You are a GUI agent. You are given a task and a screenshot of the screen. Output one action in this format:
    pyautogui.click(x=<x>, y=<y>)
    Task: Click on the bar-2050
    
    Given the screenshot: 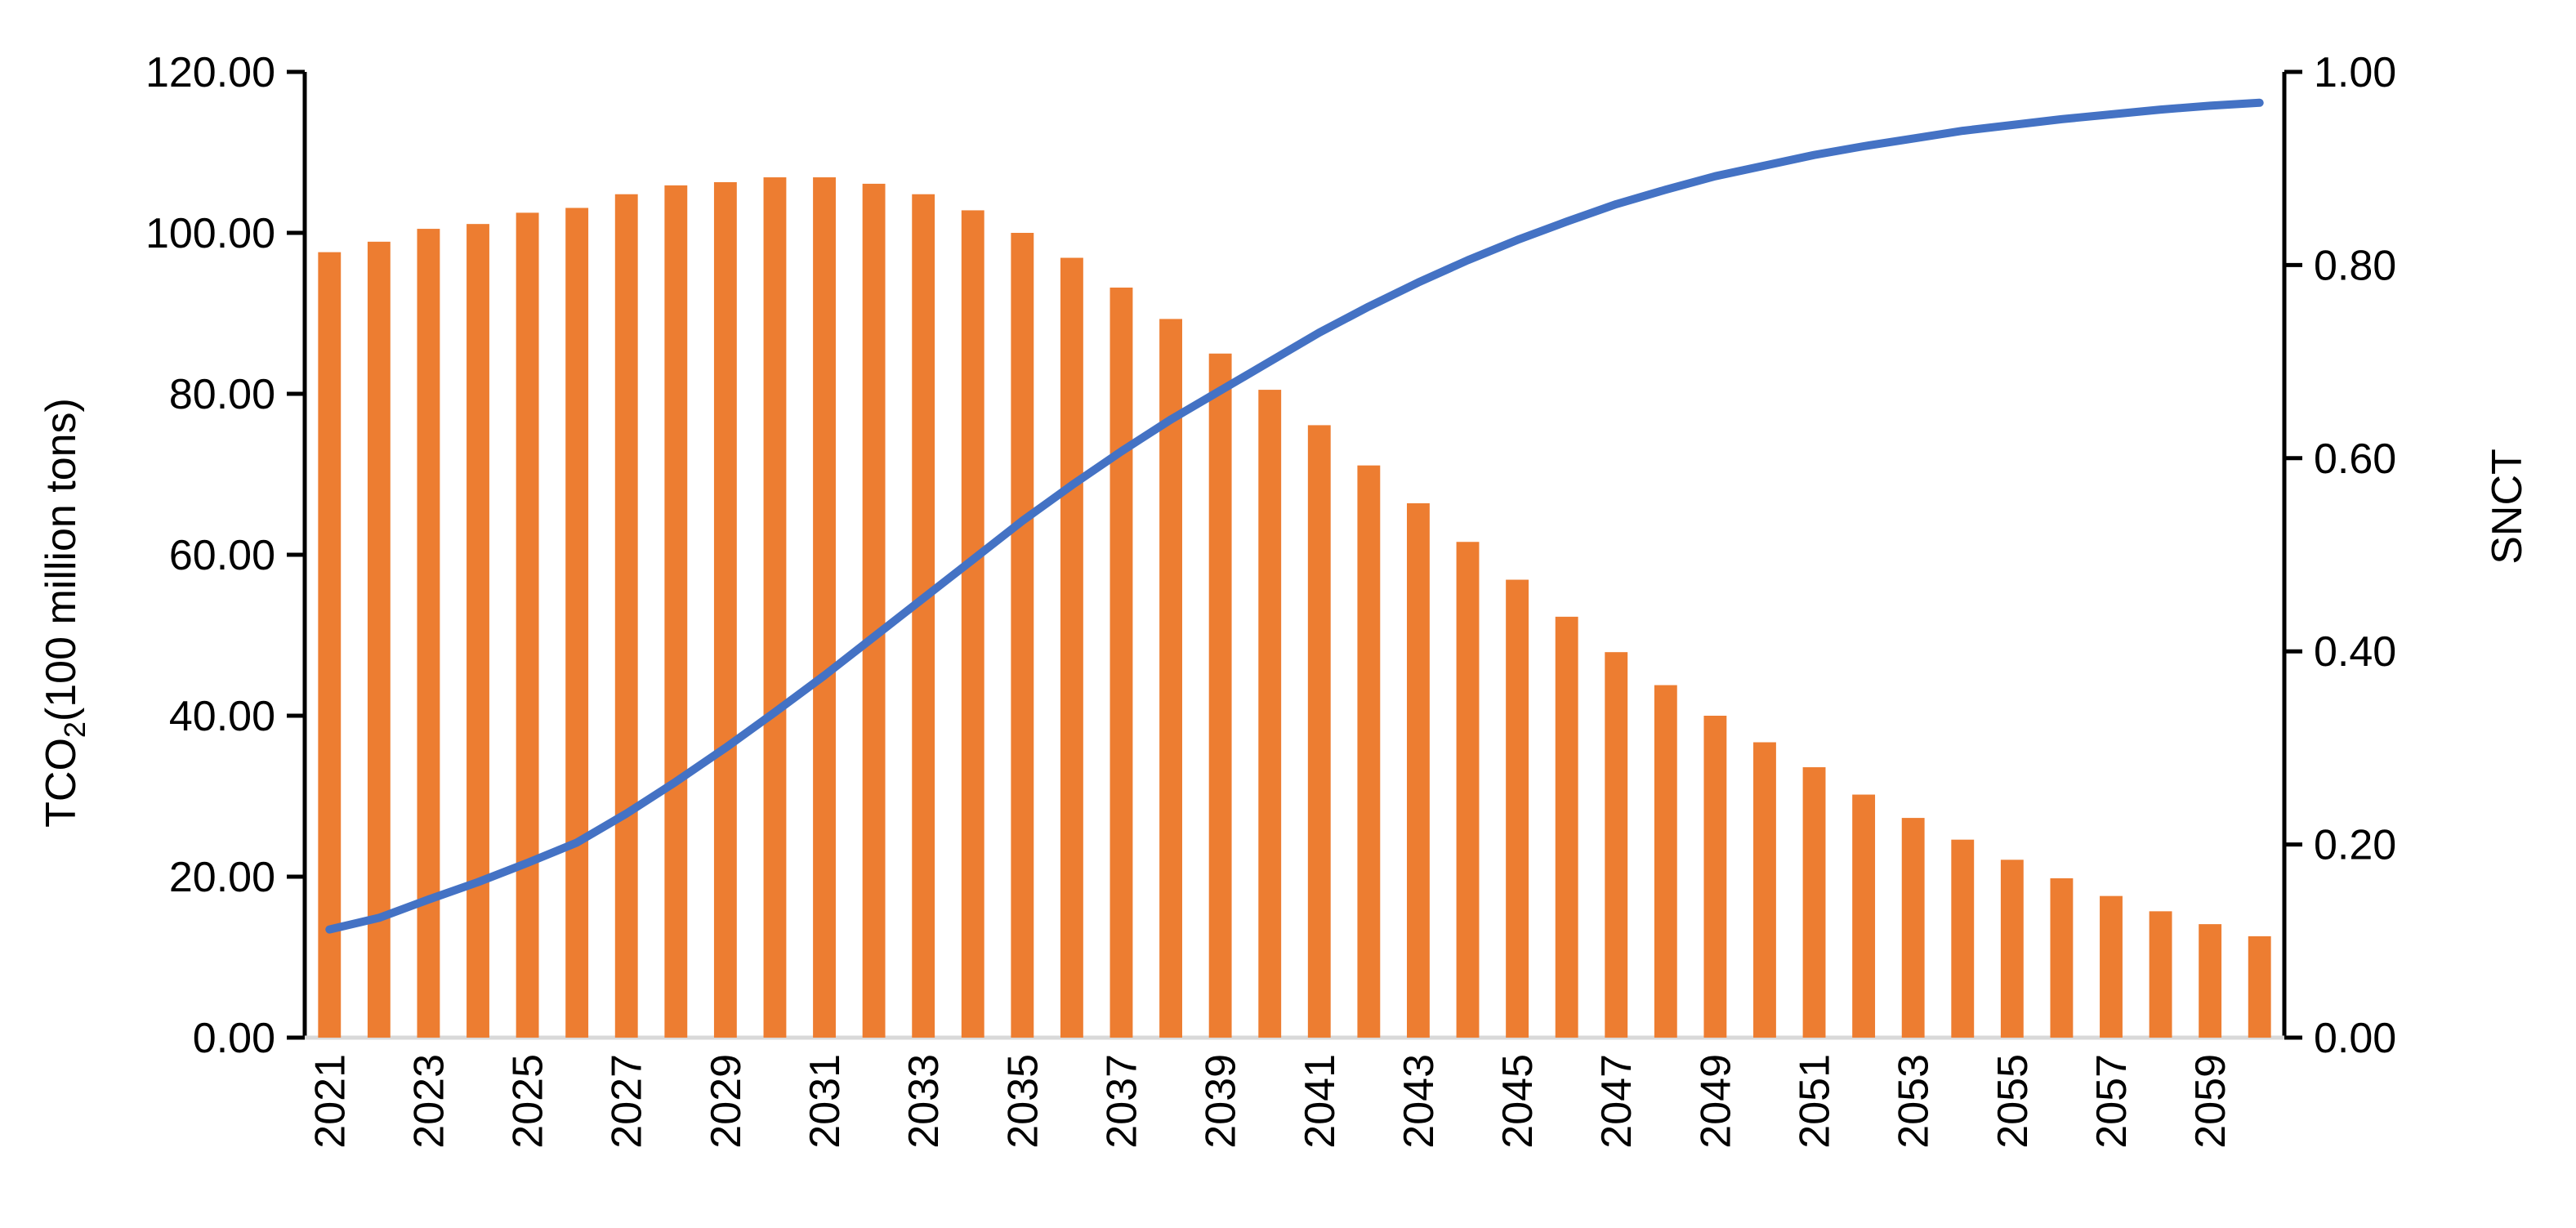 What is the action you would take?
    pyautogui.click(x=1765, y=890)
    